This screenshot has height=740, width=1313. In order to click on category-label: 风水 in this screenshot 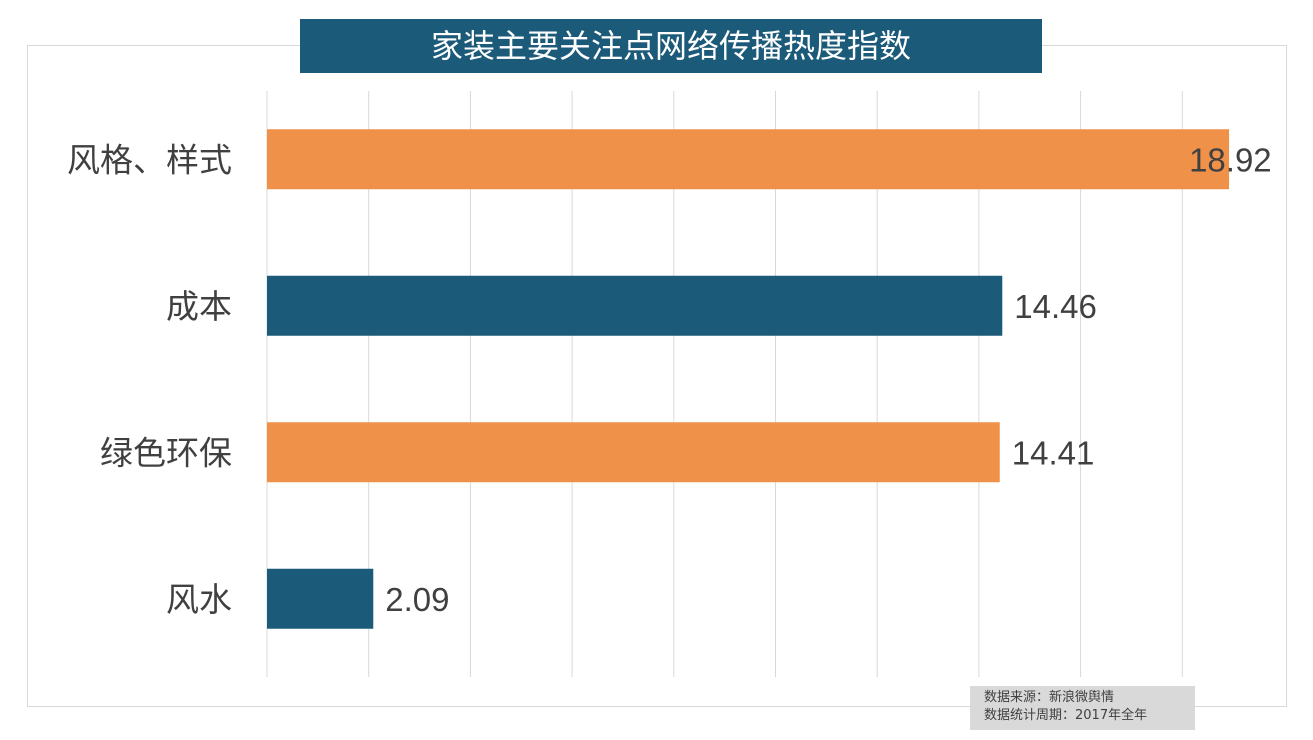, I will do `click(199, 599)`.